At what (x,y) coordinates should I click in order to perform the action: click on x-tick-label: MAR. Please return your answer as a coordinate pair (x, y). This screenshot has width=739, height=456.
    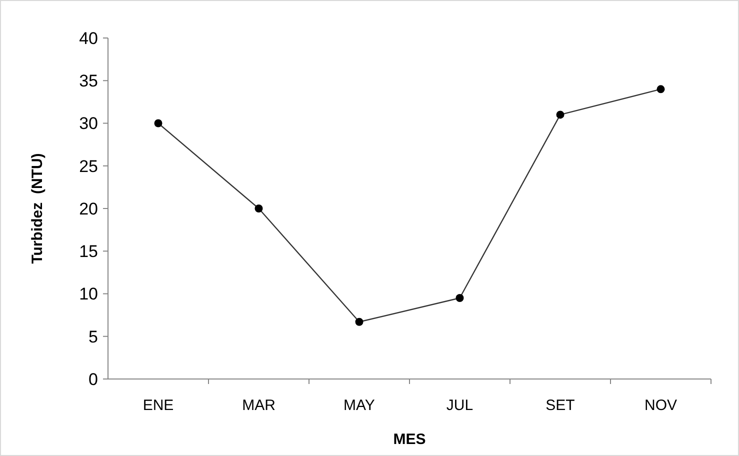
    Looking at the image, I should click on (259, 405).